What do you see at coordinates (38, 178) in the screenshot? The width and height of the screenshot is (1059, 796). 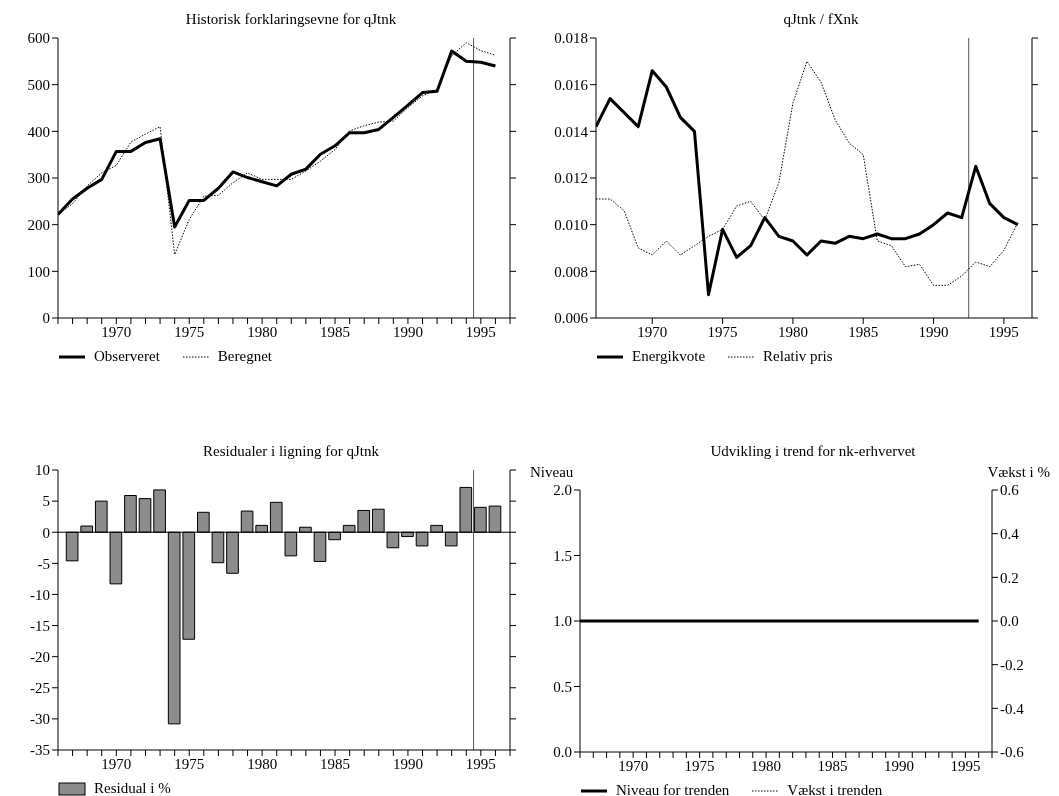 I see `y-tick-label: 300` at bounding box center [38, 178].